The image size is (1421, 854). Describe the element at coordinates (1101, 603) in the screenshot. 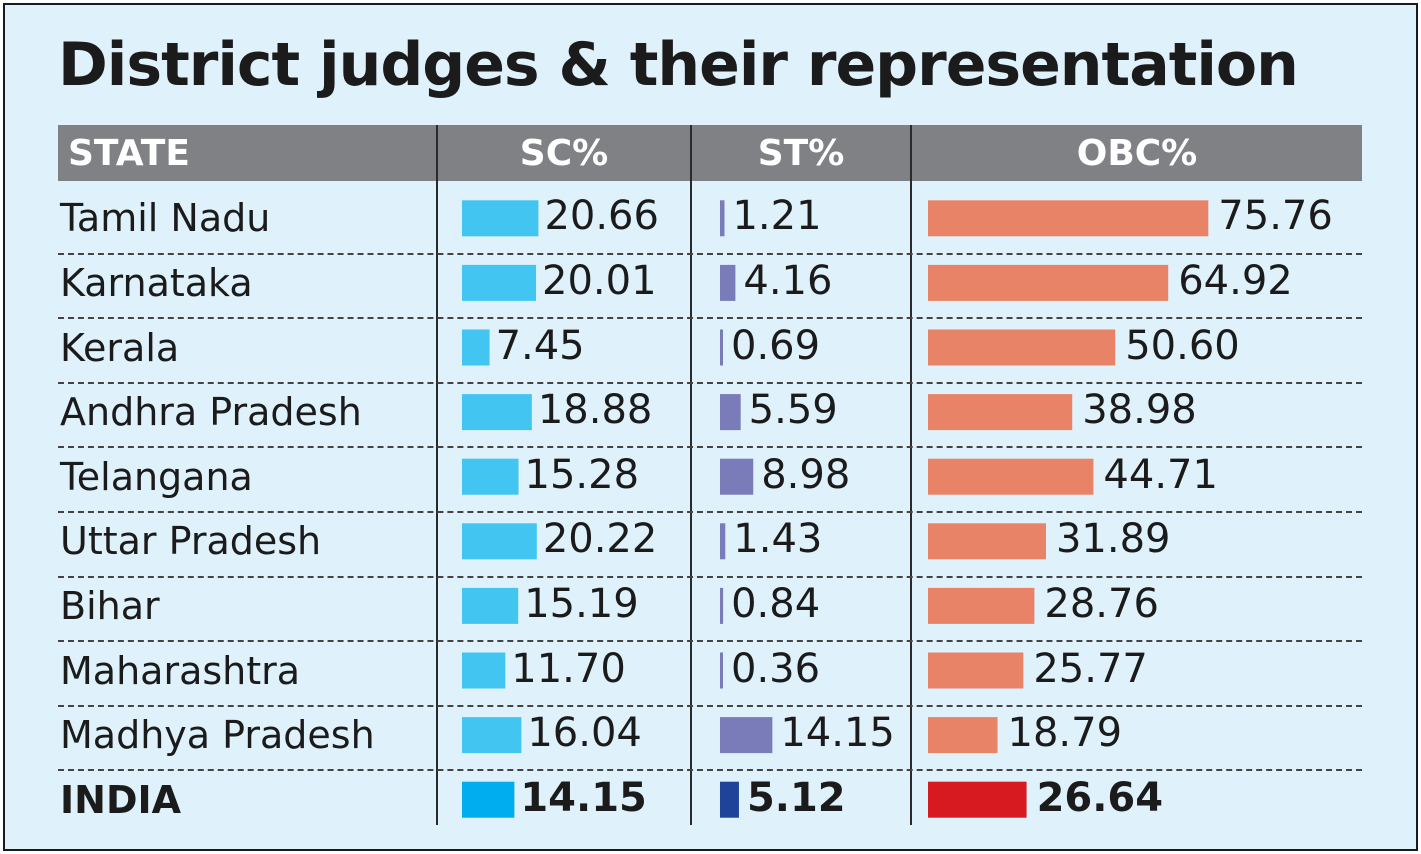

I see `obc-value-label: 28.76` at that location.